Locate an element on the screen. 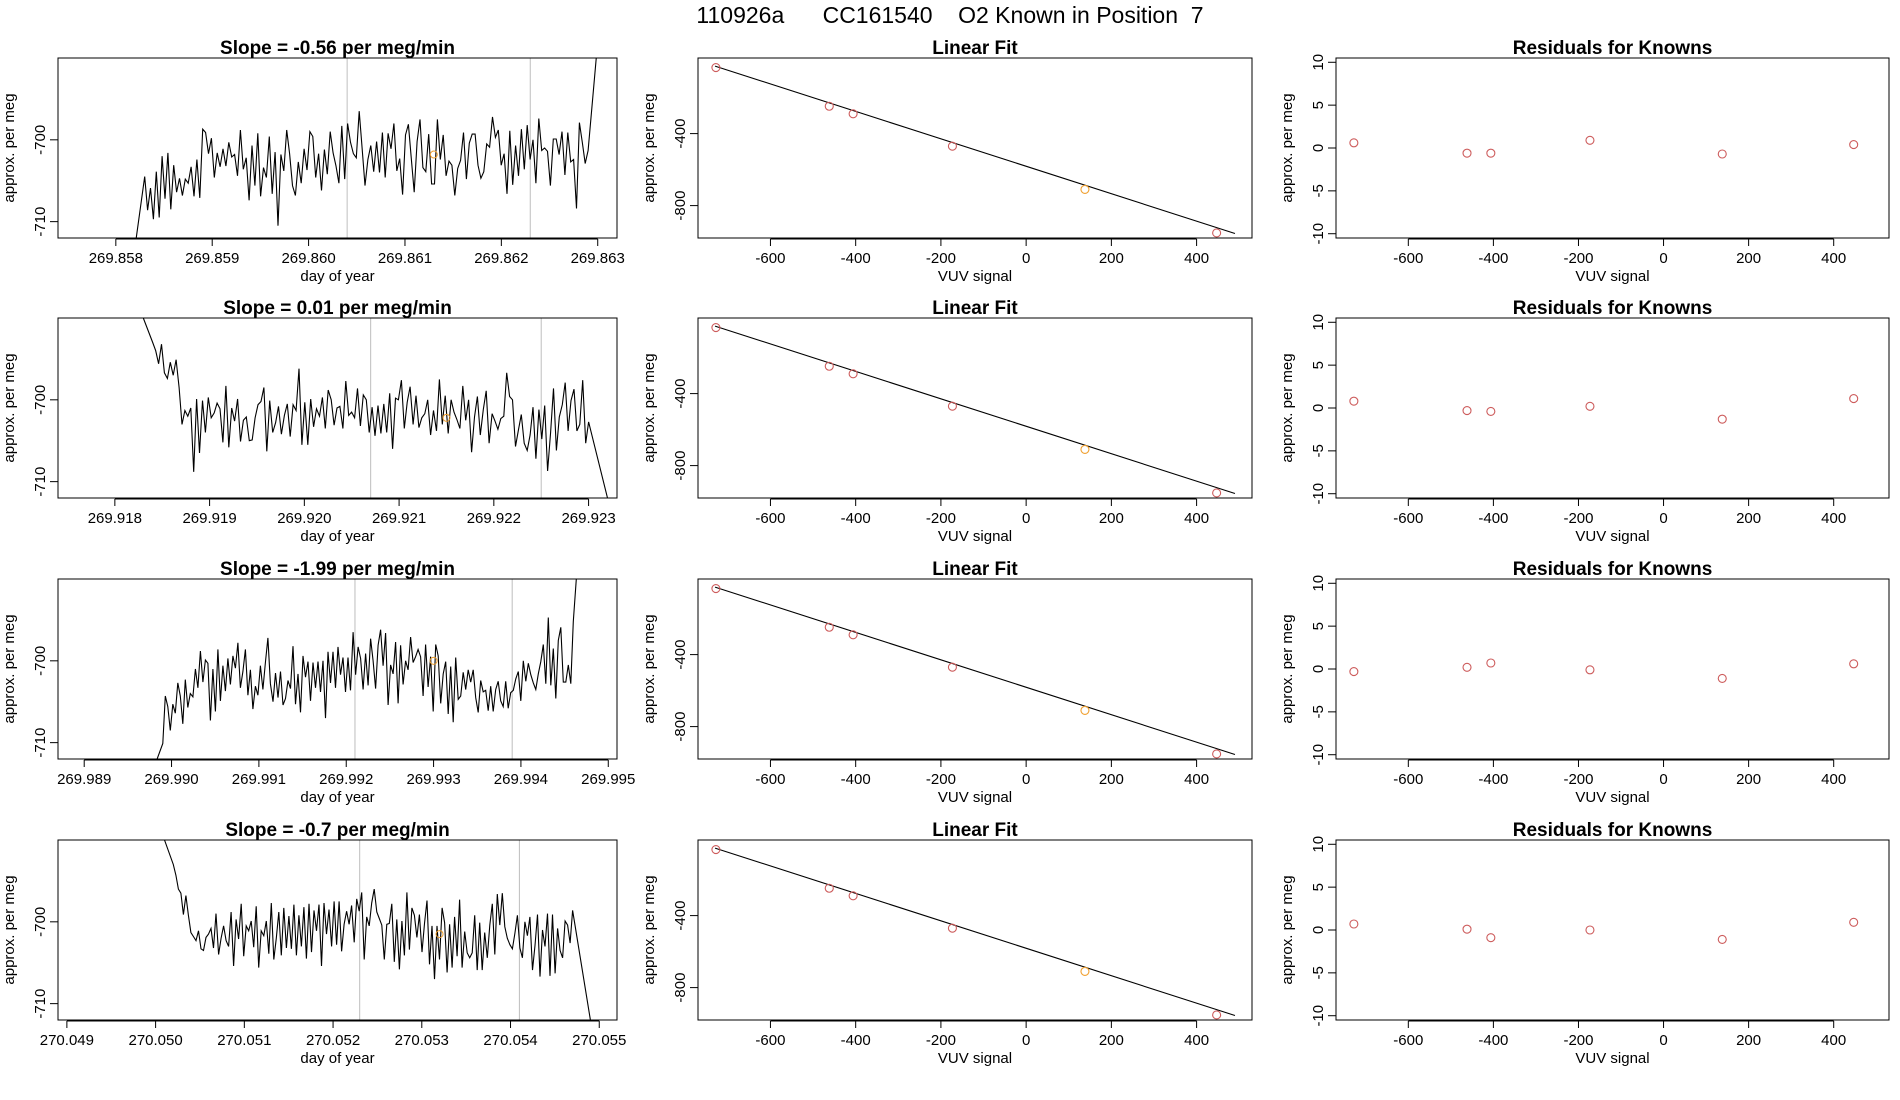 The height and width of the screenshot is (1100, 1900). x-tick-label: 269.860 is located at coordinates (308, 258).